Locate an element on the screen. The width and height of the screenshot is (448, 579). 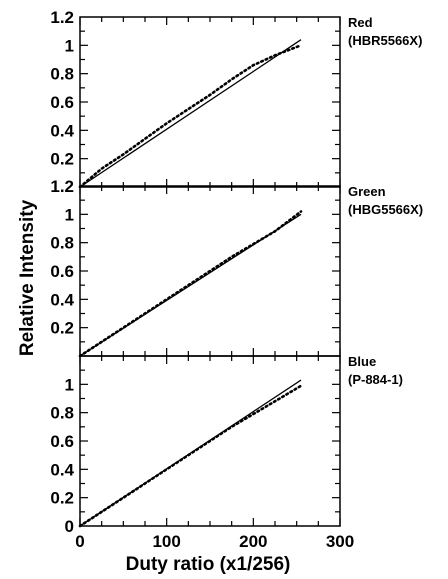
x-tick-label: 300 is located at coordinates (340, 541).